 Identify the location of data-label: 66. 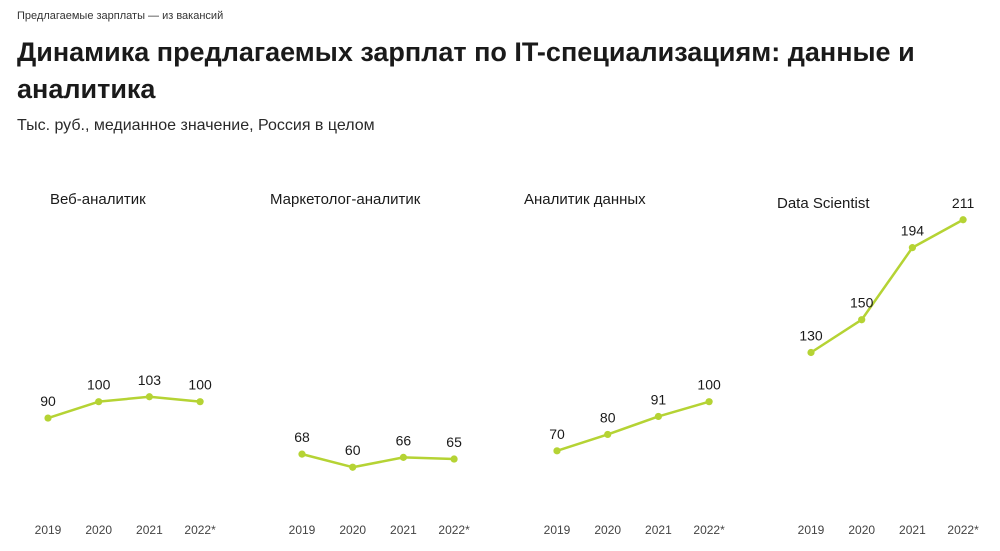
(404, 440).